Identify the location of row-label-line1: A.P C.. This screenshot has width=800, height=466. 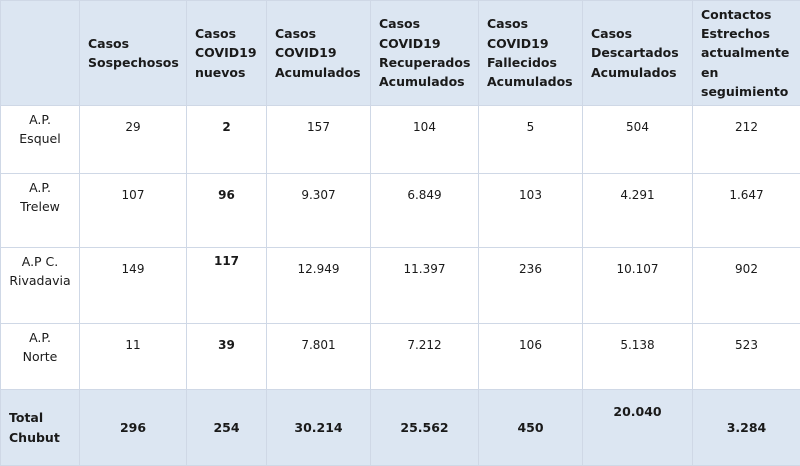
(40, 261).